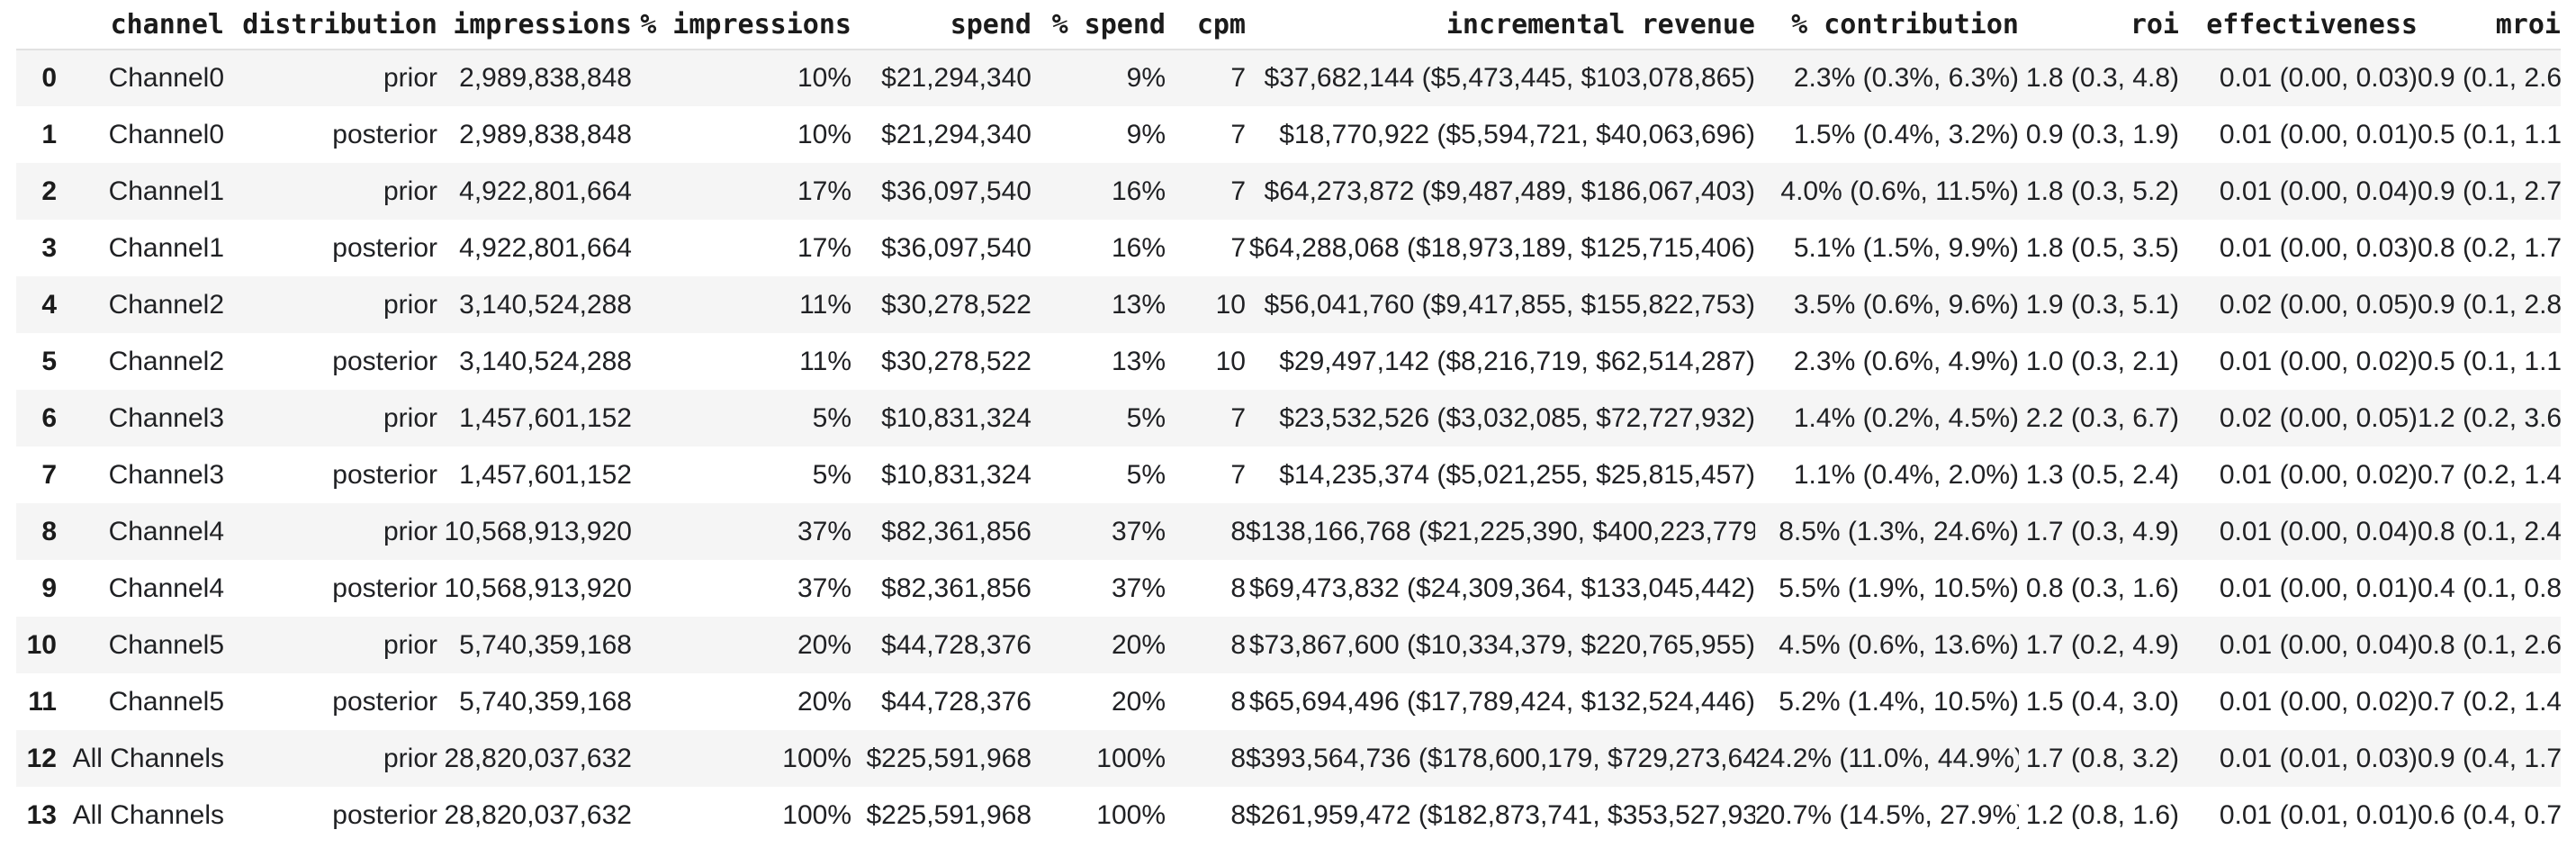 The height and width of the screenshot is (848, 2576). Describe the element at coordinates (49, 304) in the screenshot. I see `row-index: 4` at that location.